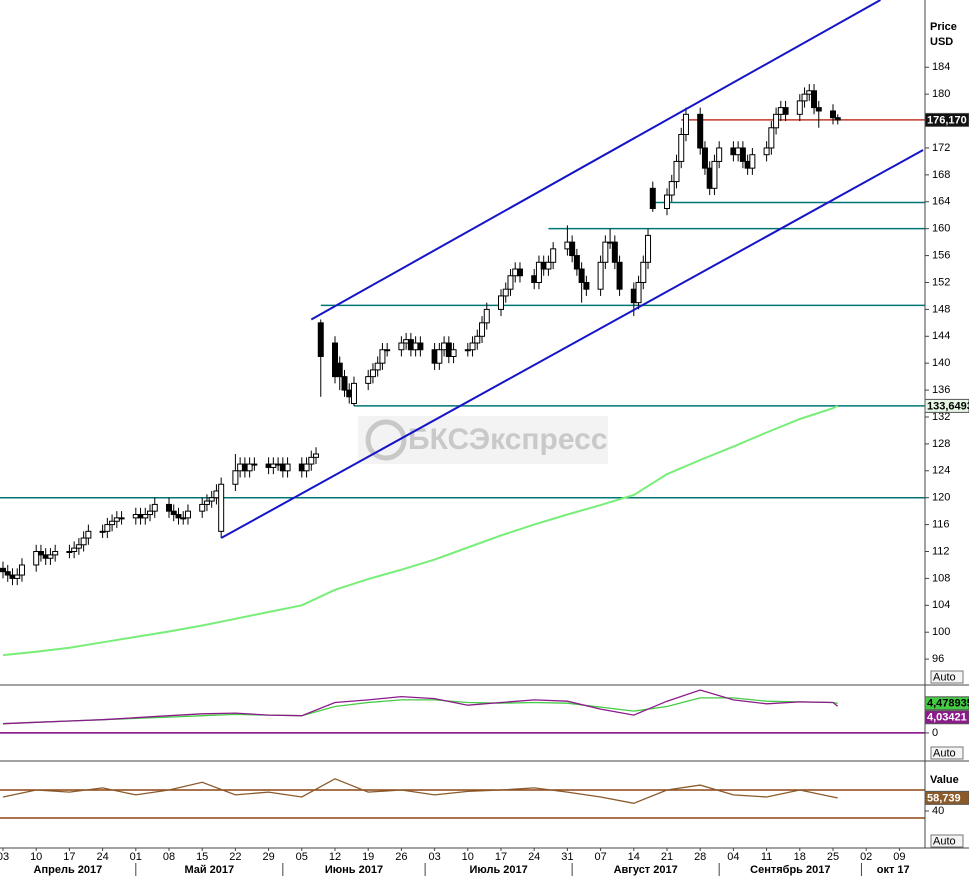 Image resolution: width=969 pixels, height=876 pixels. I want to click on value-tag: 58,739, so click(944, 798).